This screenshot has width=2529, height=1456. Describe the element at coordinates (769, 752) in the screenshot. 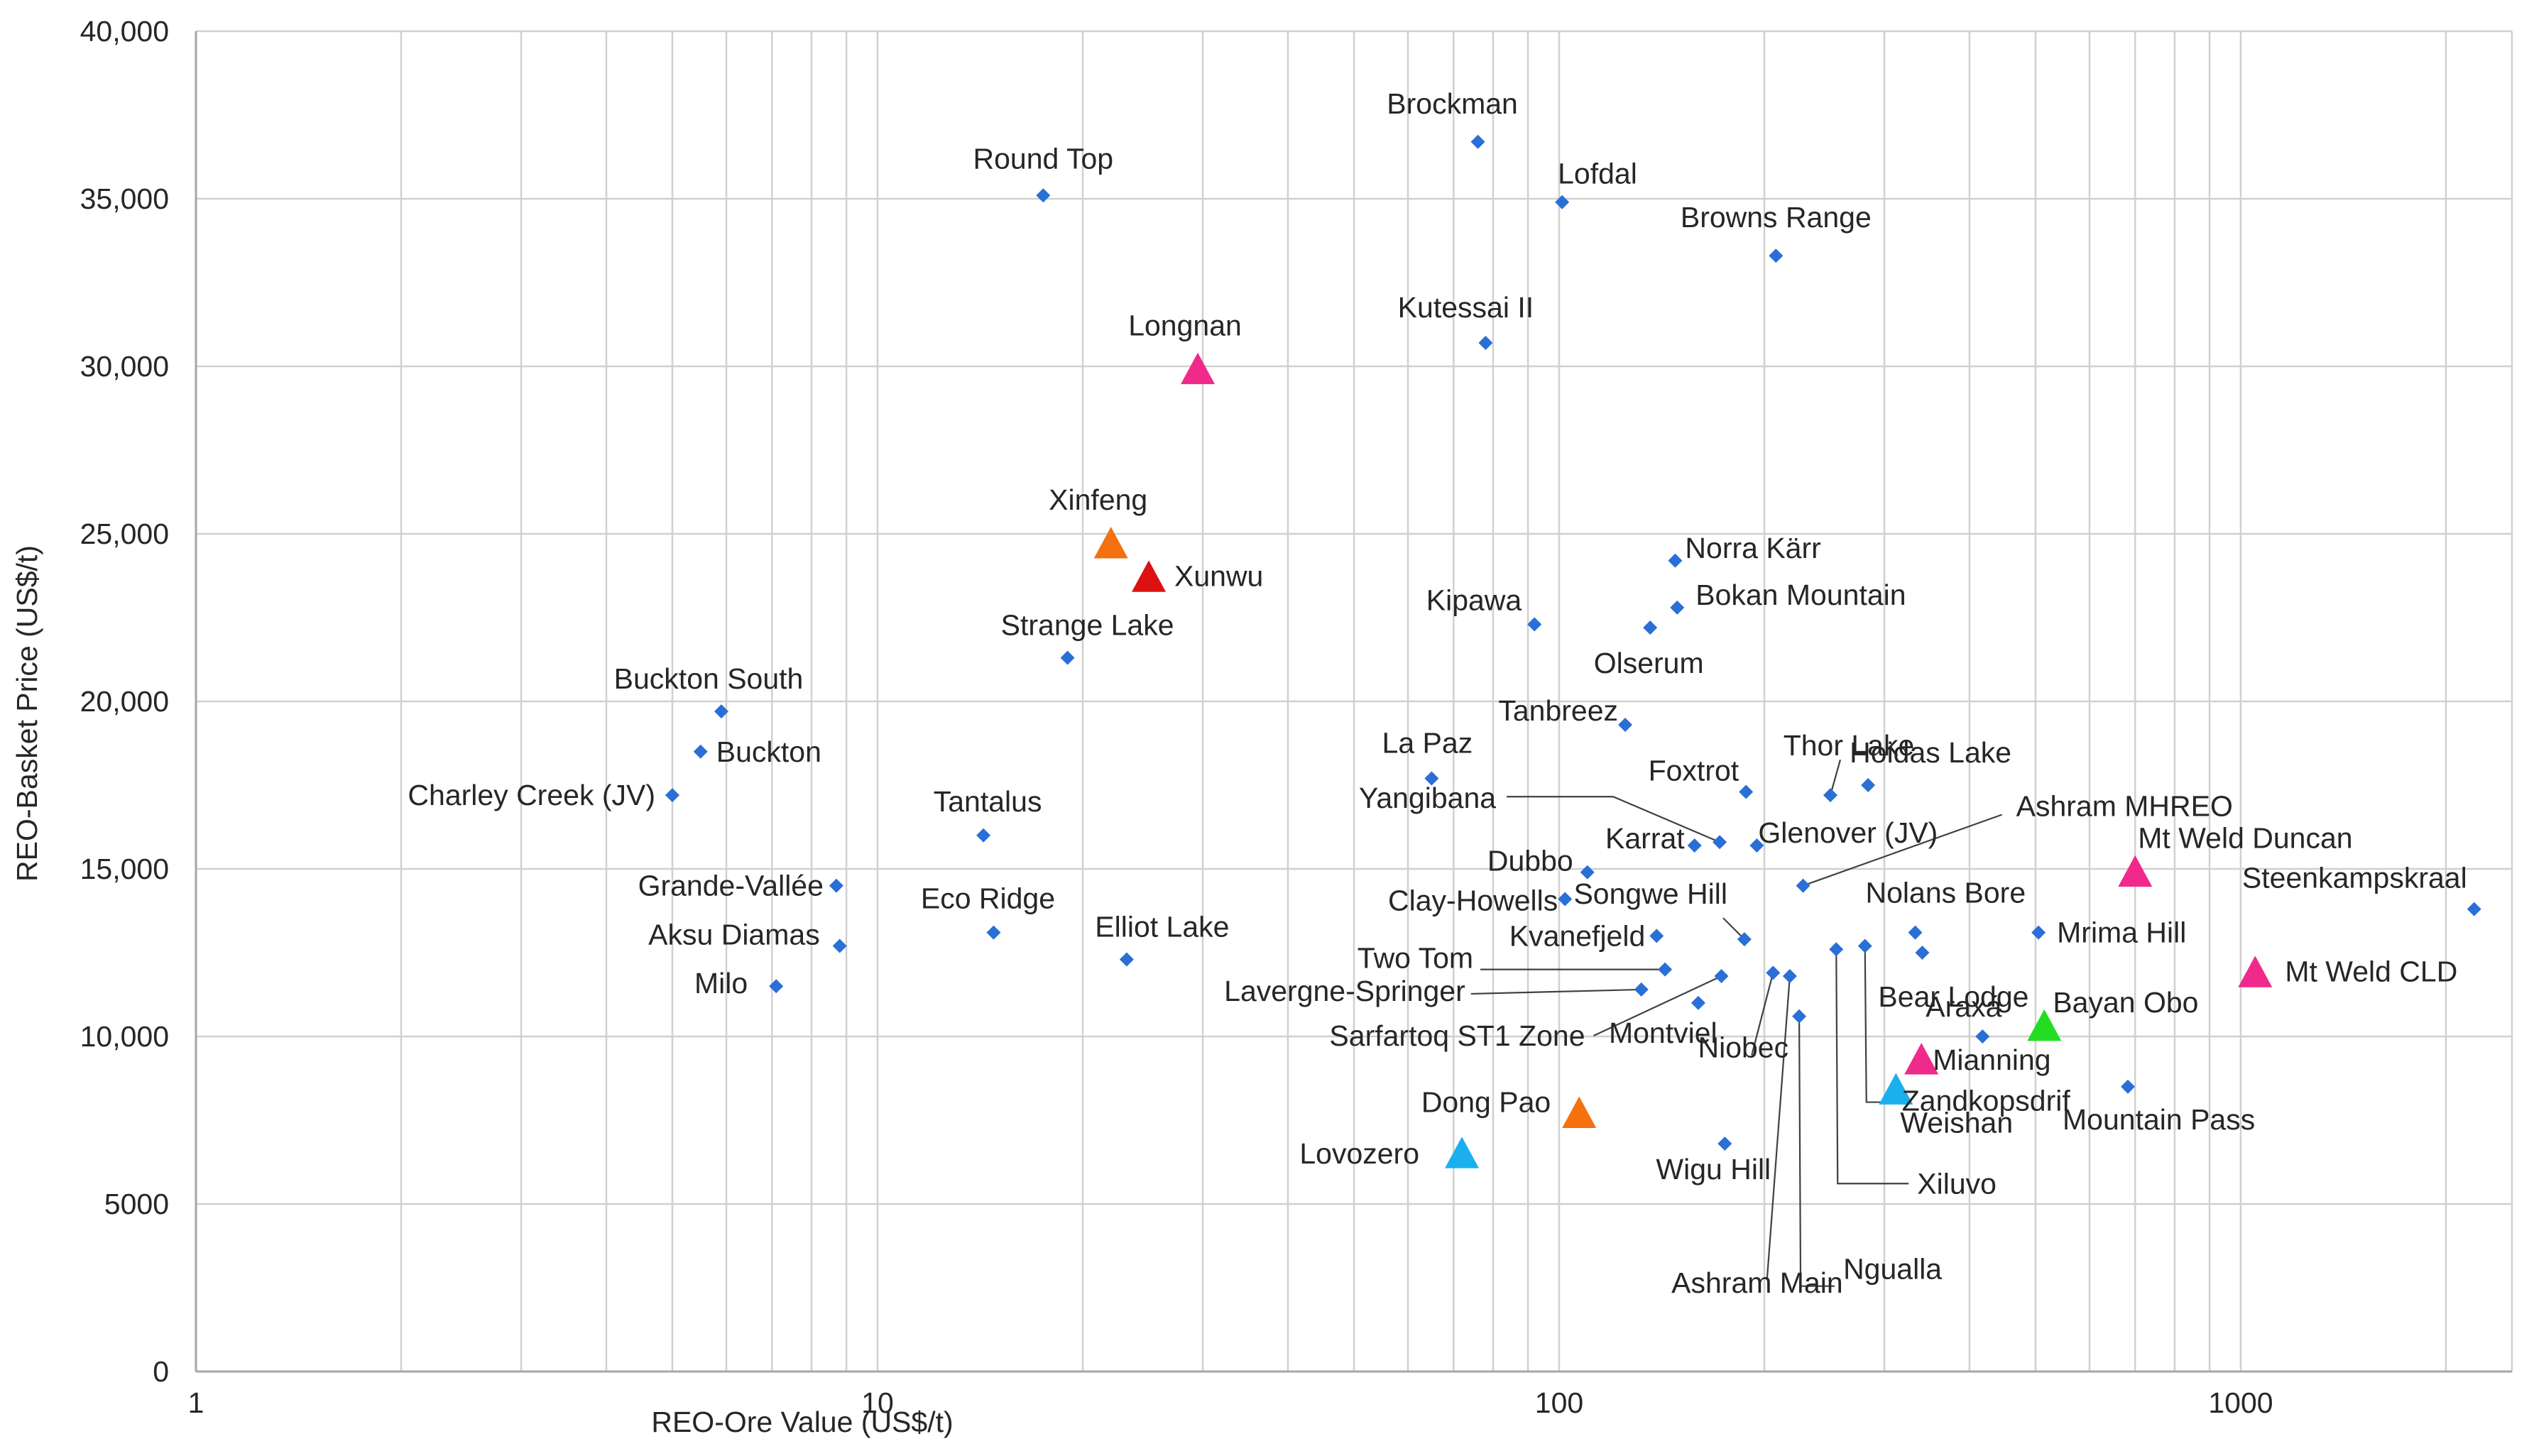

I see `point-label: Buckton` at that location.